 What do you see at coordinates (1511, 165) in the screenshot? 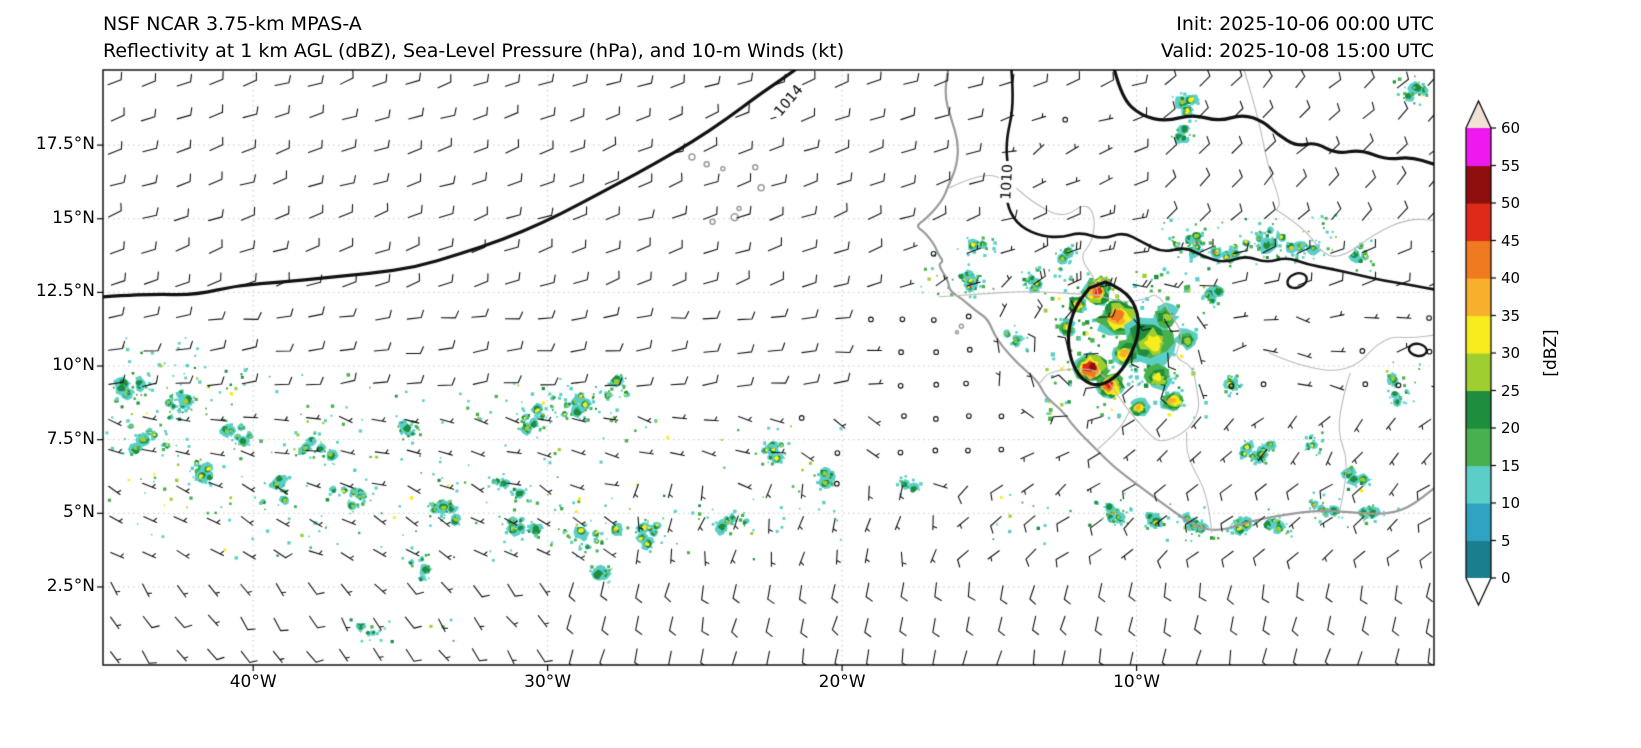
I see `colorbar-tick-label: 55` at bounding box center [1511, 165].